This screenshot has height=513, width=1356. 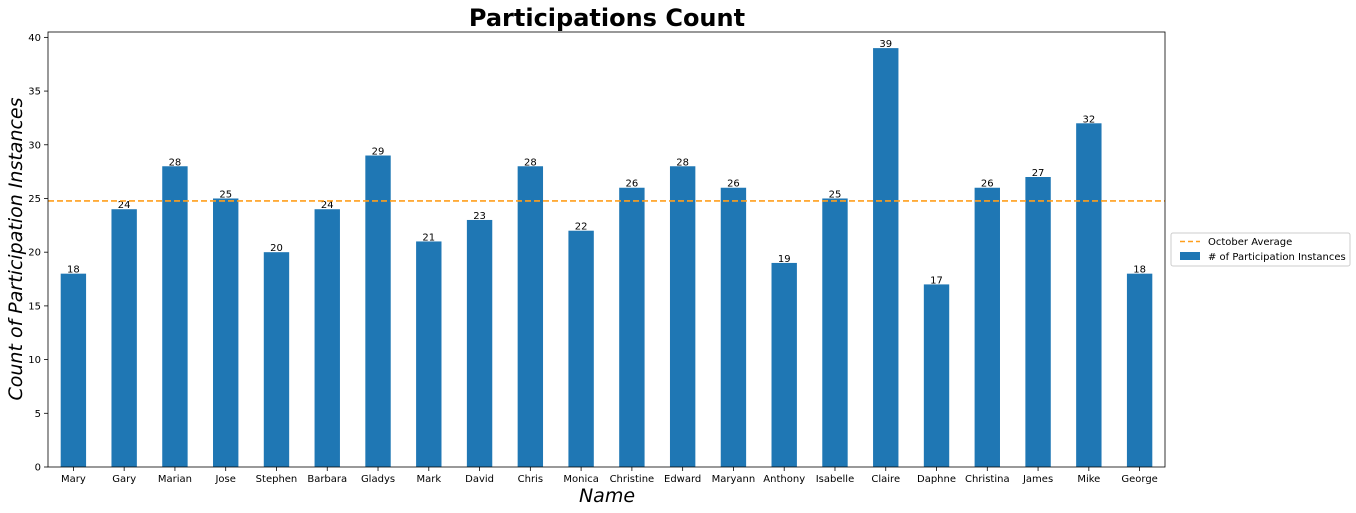 What do you see at coordinates (987, 479) in the screenshot?
I see `x-tick-label: Christina` at bounding box center [987, 479].